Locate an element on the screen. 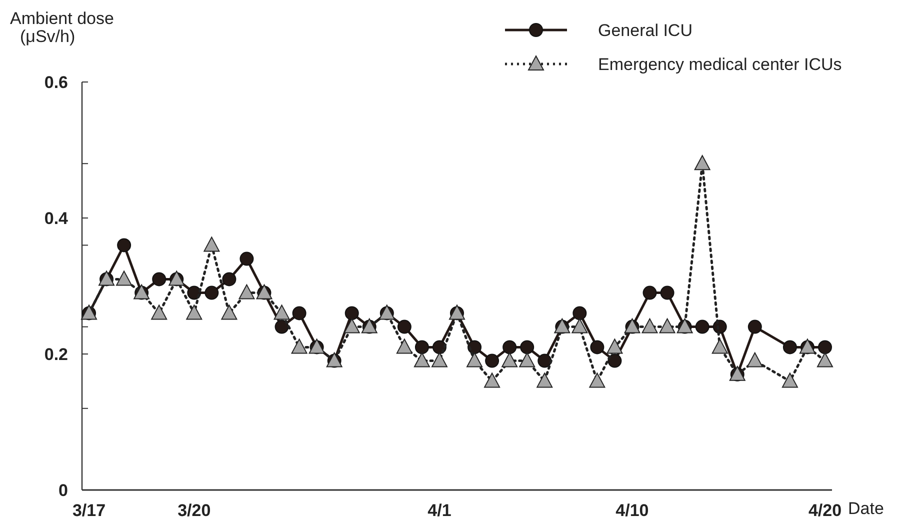 This screenshot has height=522, width=898. x-tick-label: 4/20 is located at coordinates (825, 510).